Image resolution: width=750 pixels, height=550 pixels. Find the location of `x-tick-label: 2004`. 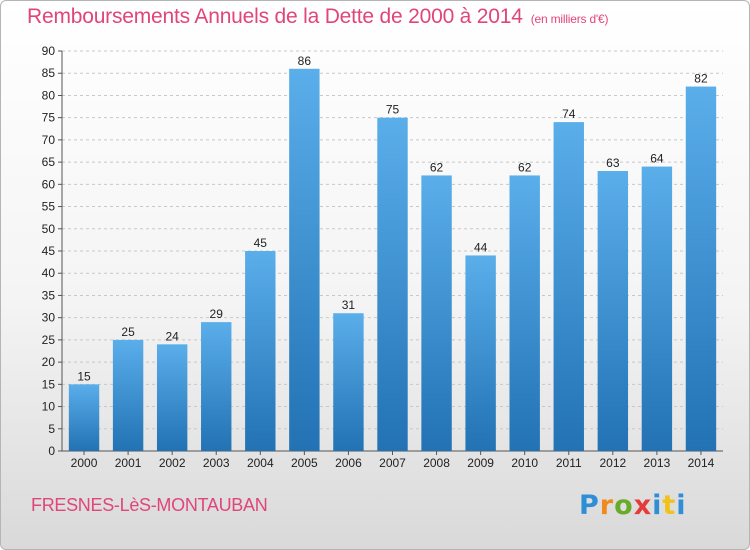

x-tick-label: 2004 is located at coordinates (260, 463).